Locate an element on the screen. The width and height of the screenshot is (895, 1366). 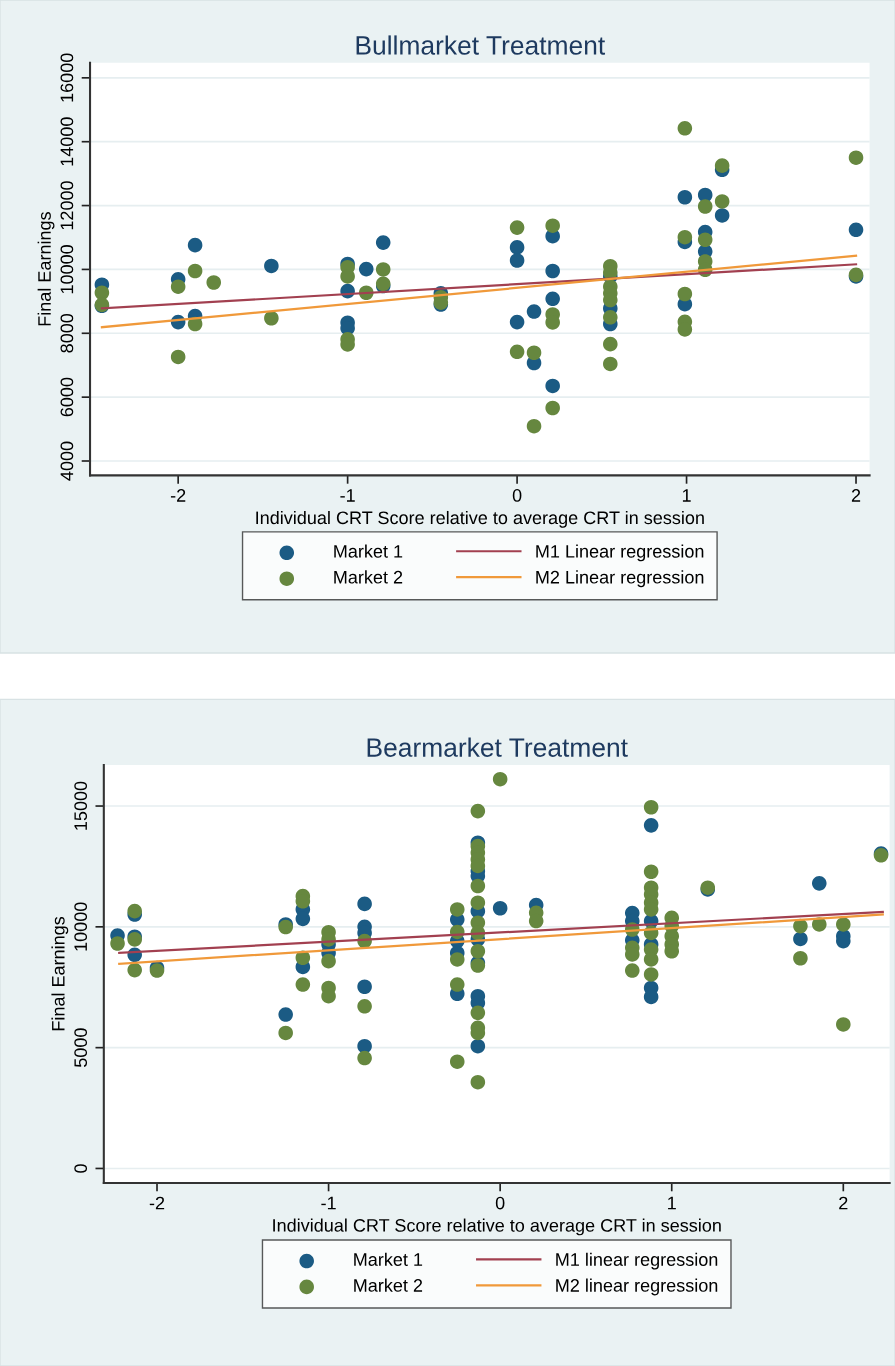
legend-label: M1 Linear regression is located at coordinates (620, 553).